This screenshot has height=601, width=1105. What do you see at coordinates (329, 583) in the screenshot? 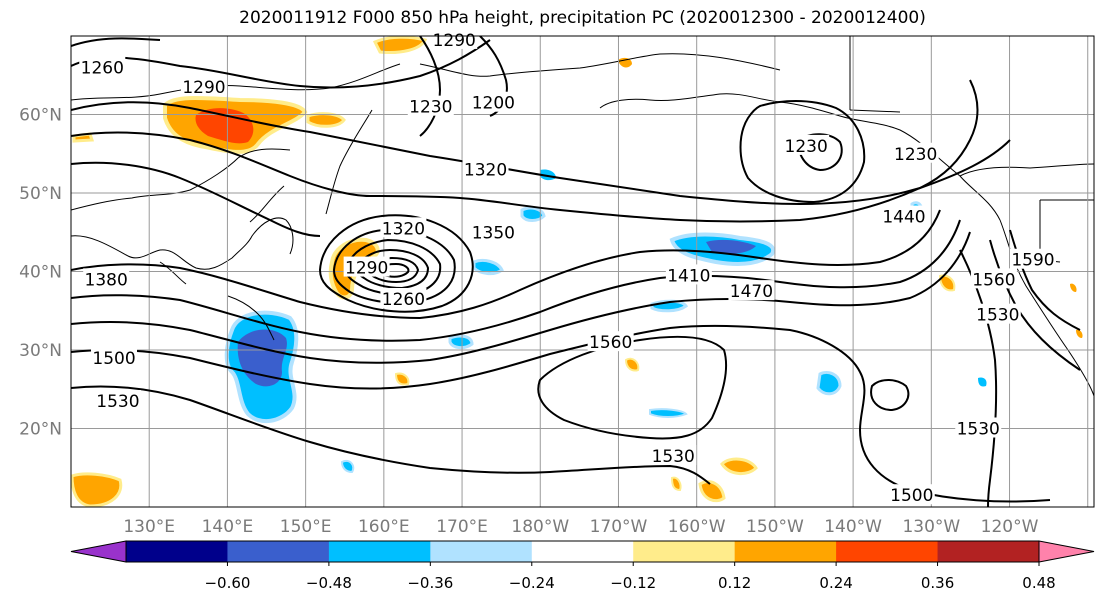
I see `colorbar-tick-label: −0.48` at bounding box center [329, 583].